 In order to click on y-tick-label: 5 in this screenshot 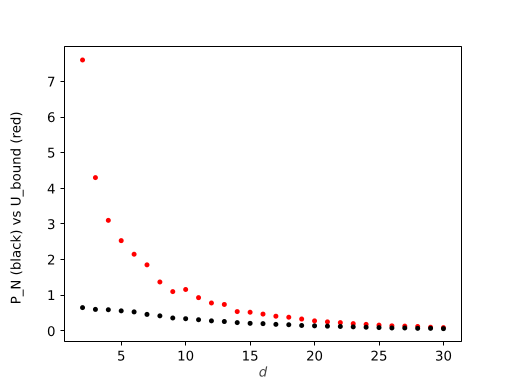, I will do `click(51, 154)`.